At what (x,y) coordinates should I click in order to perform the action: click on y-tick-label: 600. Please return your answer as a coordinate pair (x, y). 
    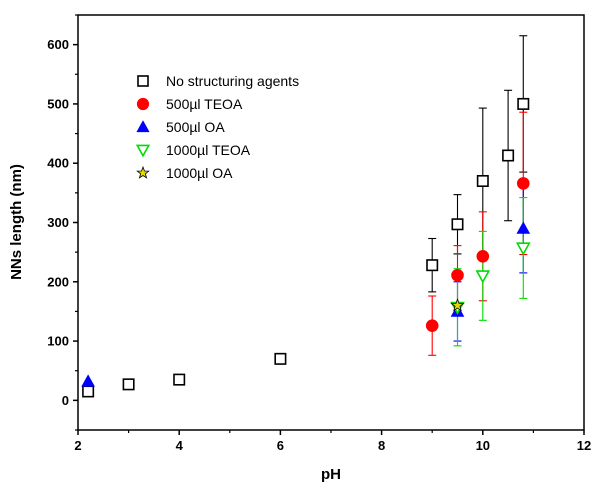
    Looking at the image, I should click on (58, 44).